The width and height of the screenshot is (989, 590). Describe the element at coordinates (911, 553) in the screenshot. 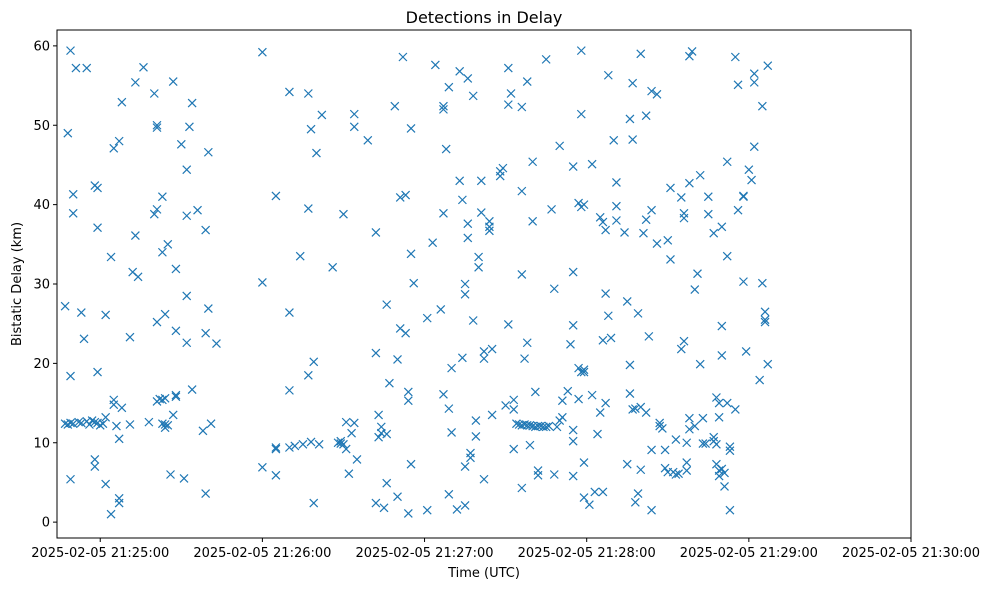

I see `x-tick-label: 2025-02-05 21:30:00` at that location.